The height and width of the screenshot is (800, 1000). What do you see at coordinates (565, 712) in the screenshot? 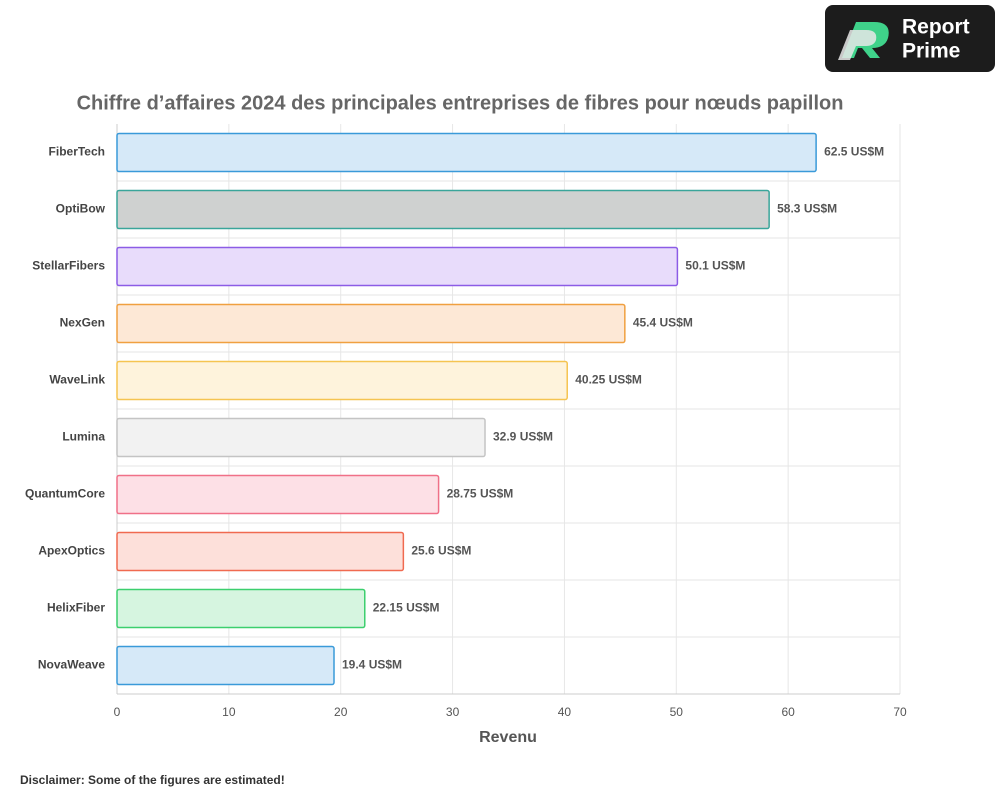
I see `x-tick-label: 40` at bounding box center [565, 712].